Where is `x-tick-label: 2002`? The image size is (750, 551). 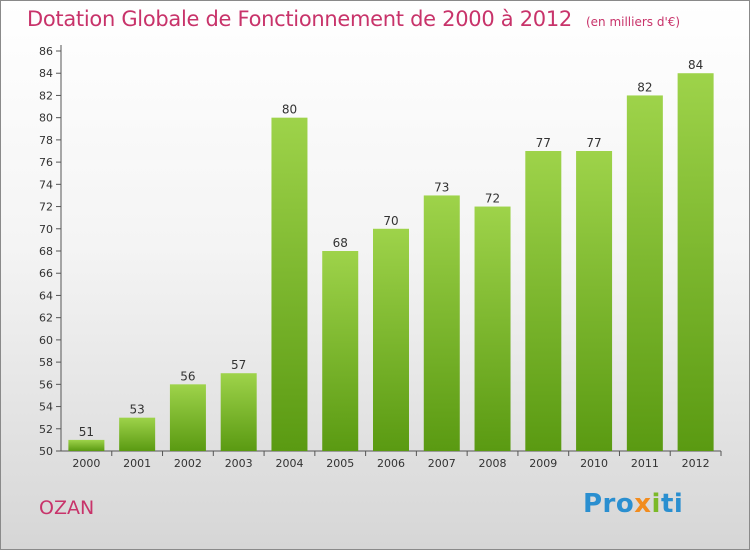
x-tick-label: 2002 is located at coordinates (188, 463).